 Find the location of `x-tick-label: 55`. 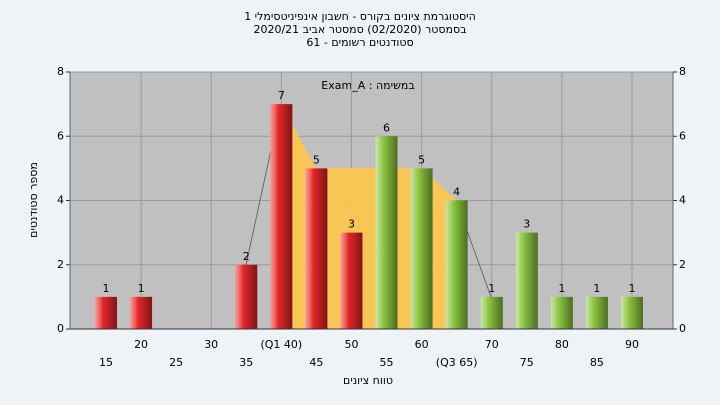

x-tick-label: 55 is located at coordinates (387, 362).